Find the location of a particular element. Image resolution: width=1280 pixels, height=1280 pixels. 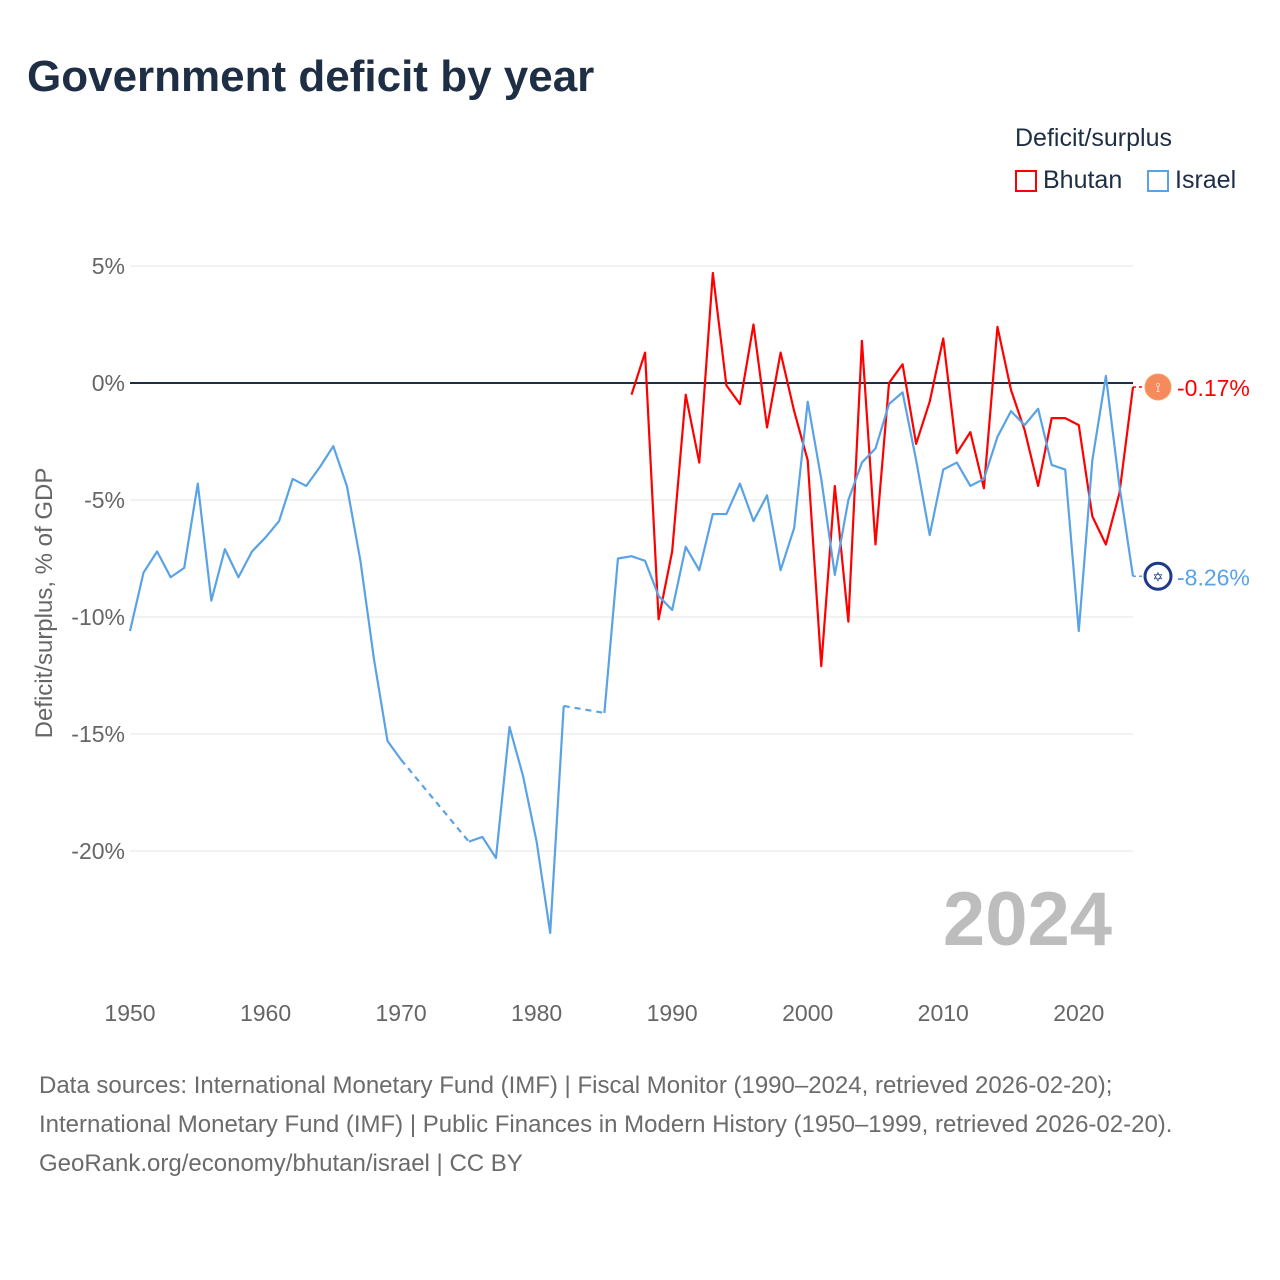

legend-label-israel: Israel is located at coordinates (1206, 180).